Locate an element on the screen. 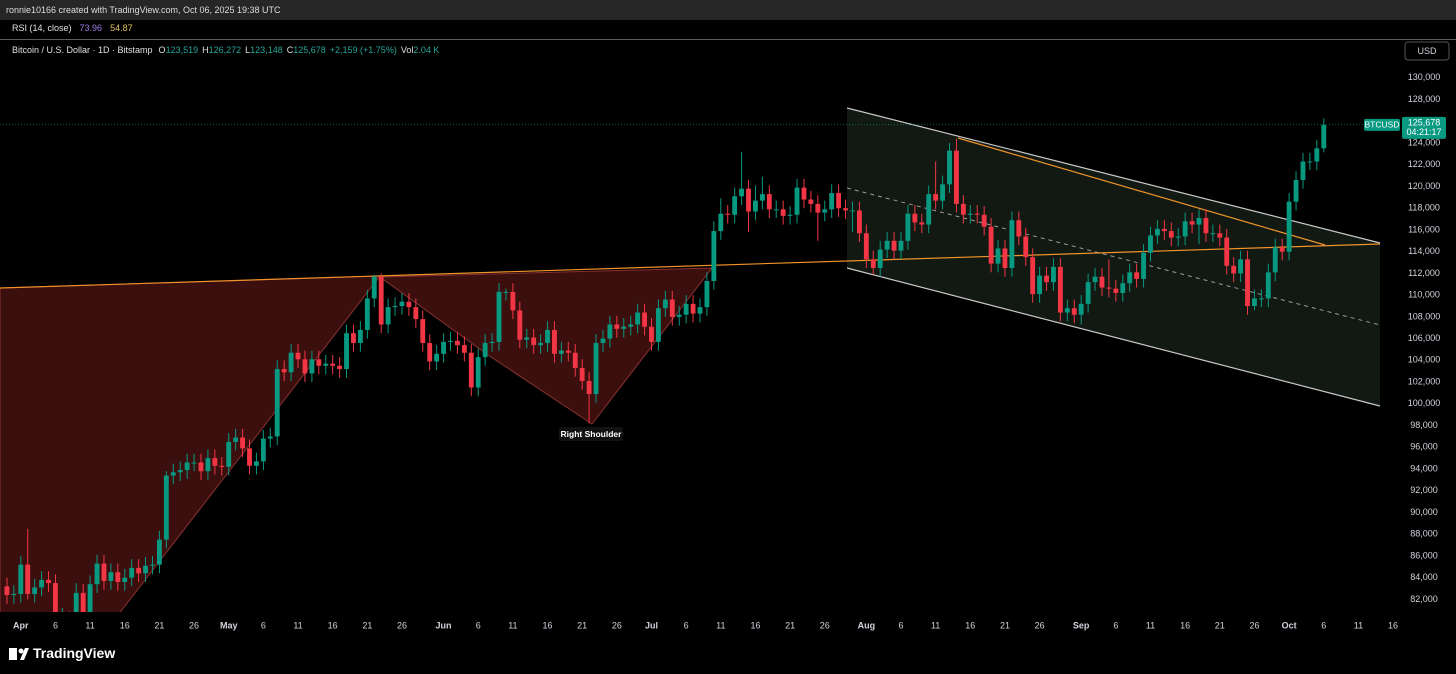 The image size is (1456, 674). x-tick-label: Apr is located at coordinates (21, 625).